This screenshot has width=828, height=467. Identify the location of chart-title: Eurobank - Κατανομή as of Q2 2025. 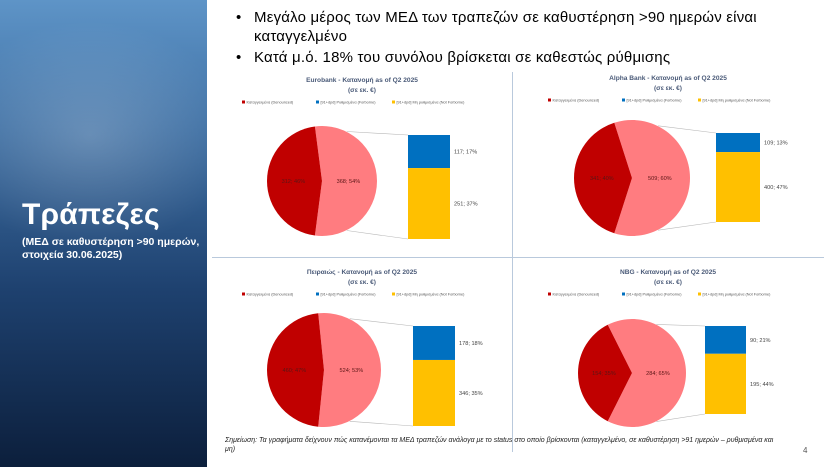
(362, 80).